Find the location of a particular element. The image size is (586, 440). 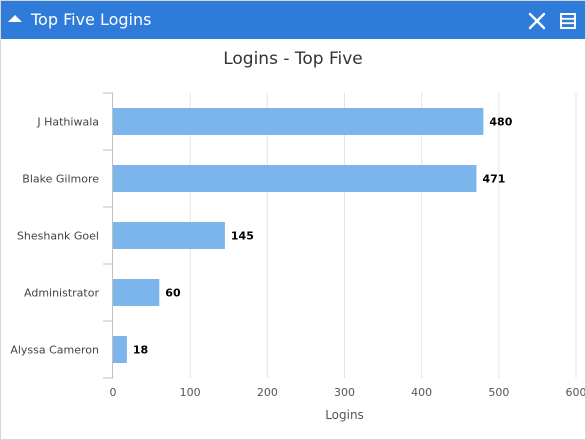

chevron-up-icon is located at coordinates (15, 18).